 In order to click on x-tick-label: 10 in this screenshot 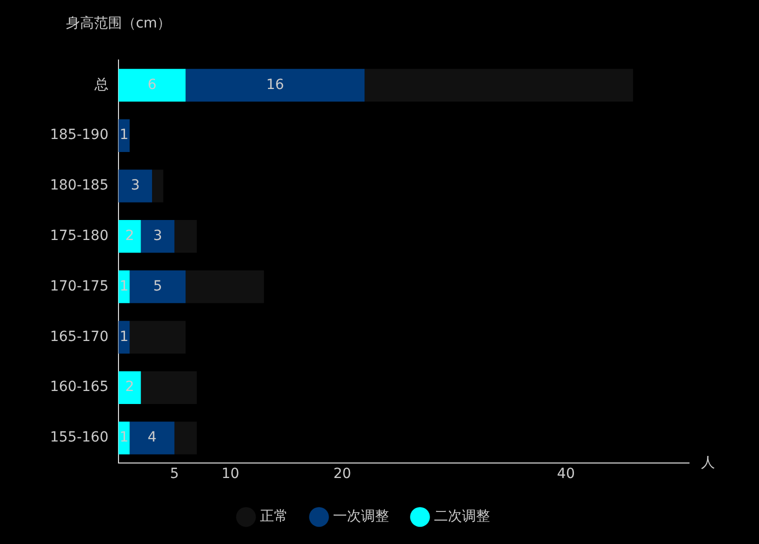, I will do `click(230, 474)`.